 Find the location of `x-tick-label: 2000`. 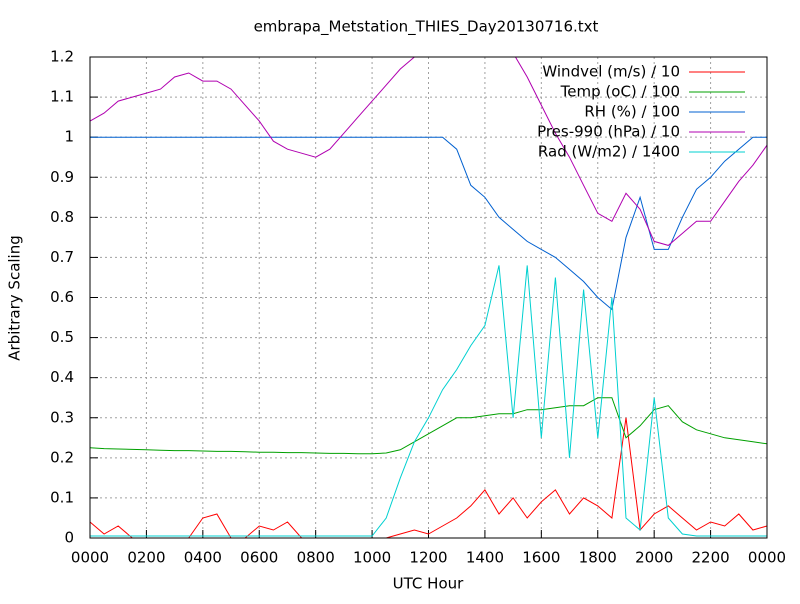

x-tick-label: 2000 is located at coordinates (654, 558).